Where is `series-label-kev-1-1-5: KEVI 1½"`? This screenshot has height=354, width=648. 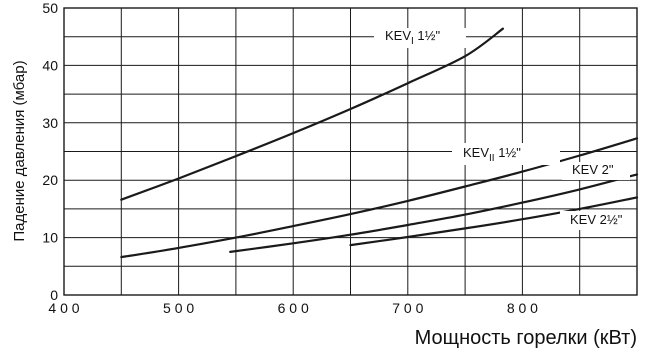 series-label-kev-1-1-5: KEVI 1½" is located at coordinates (412, 37).